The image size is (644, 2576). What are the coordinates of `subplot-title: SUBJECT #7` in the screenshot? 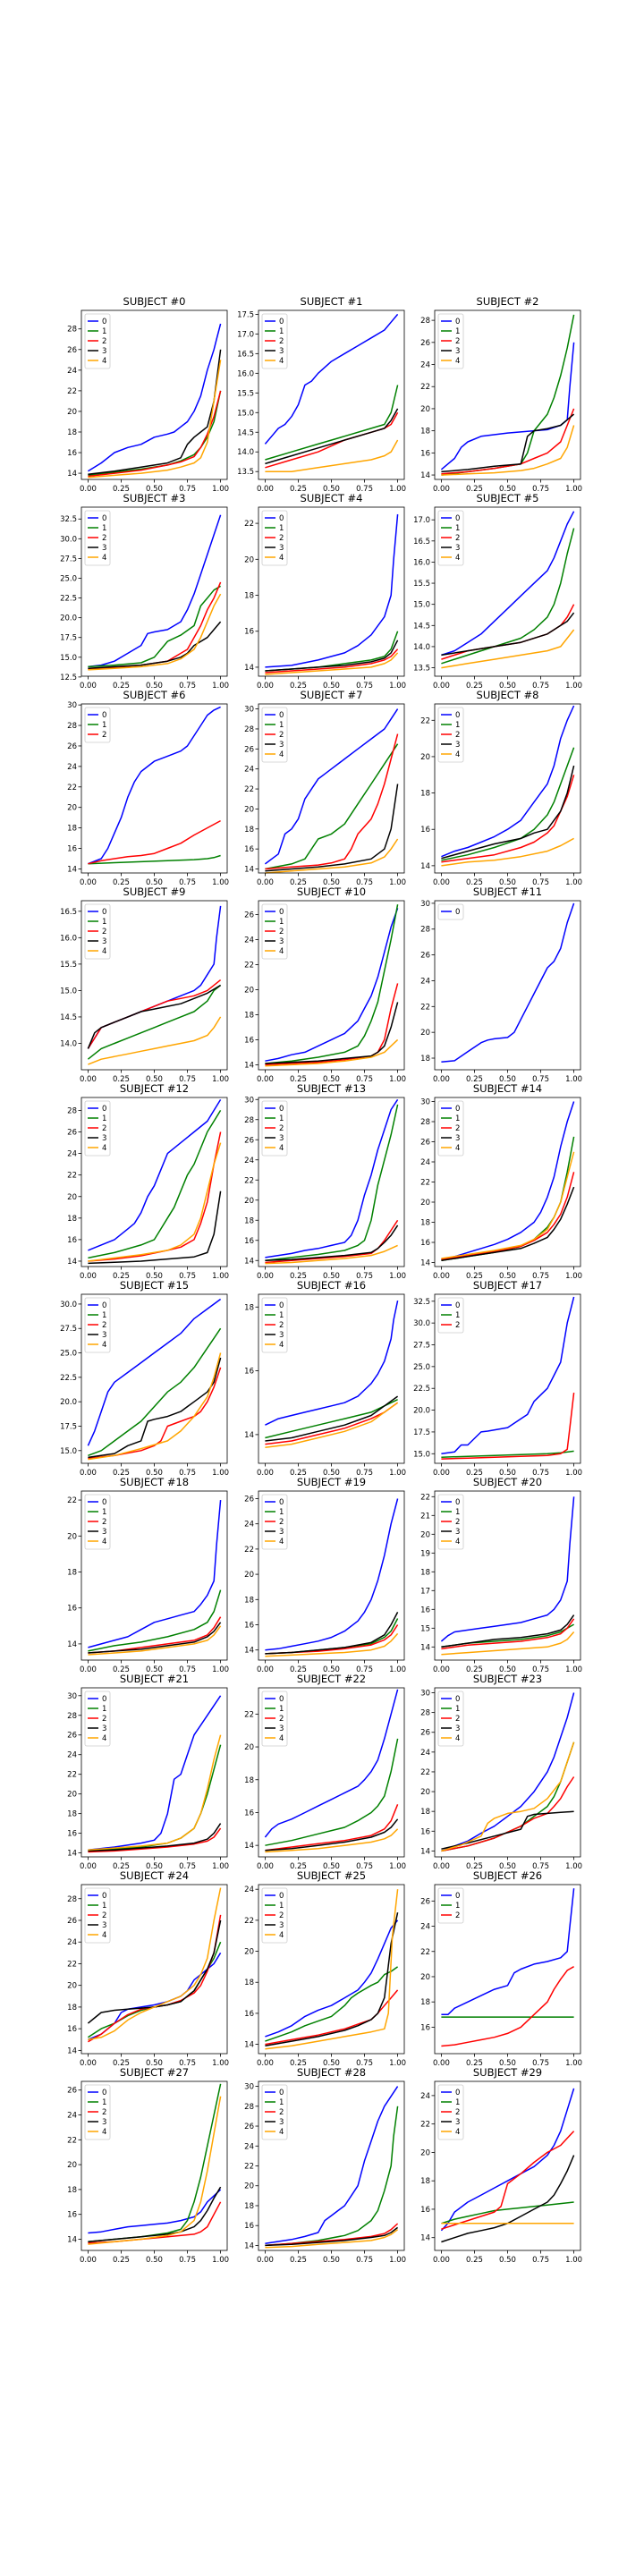 It's located at (332, 695).